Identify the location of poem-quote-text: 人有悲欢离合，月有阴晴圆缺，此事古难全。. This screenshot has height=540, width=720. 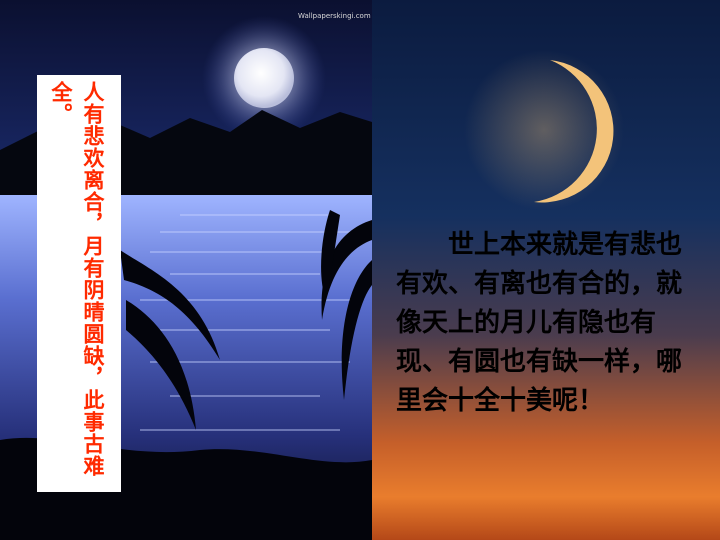
(77, 279).